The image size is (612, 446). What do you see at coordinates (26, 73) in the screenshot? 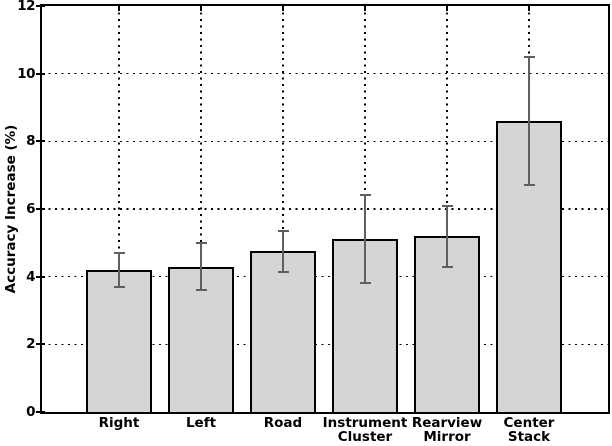
I see `y-tick-label: 10` at bounding box center [26, 73].